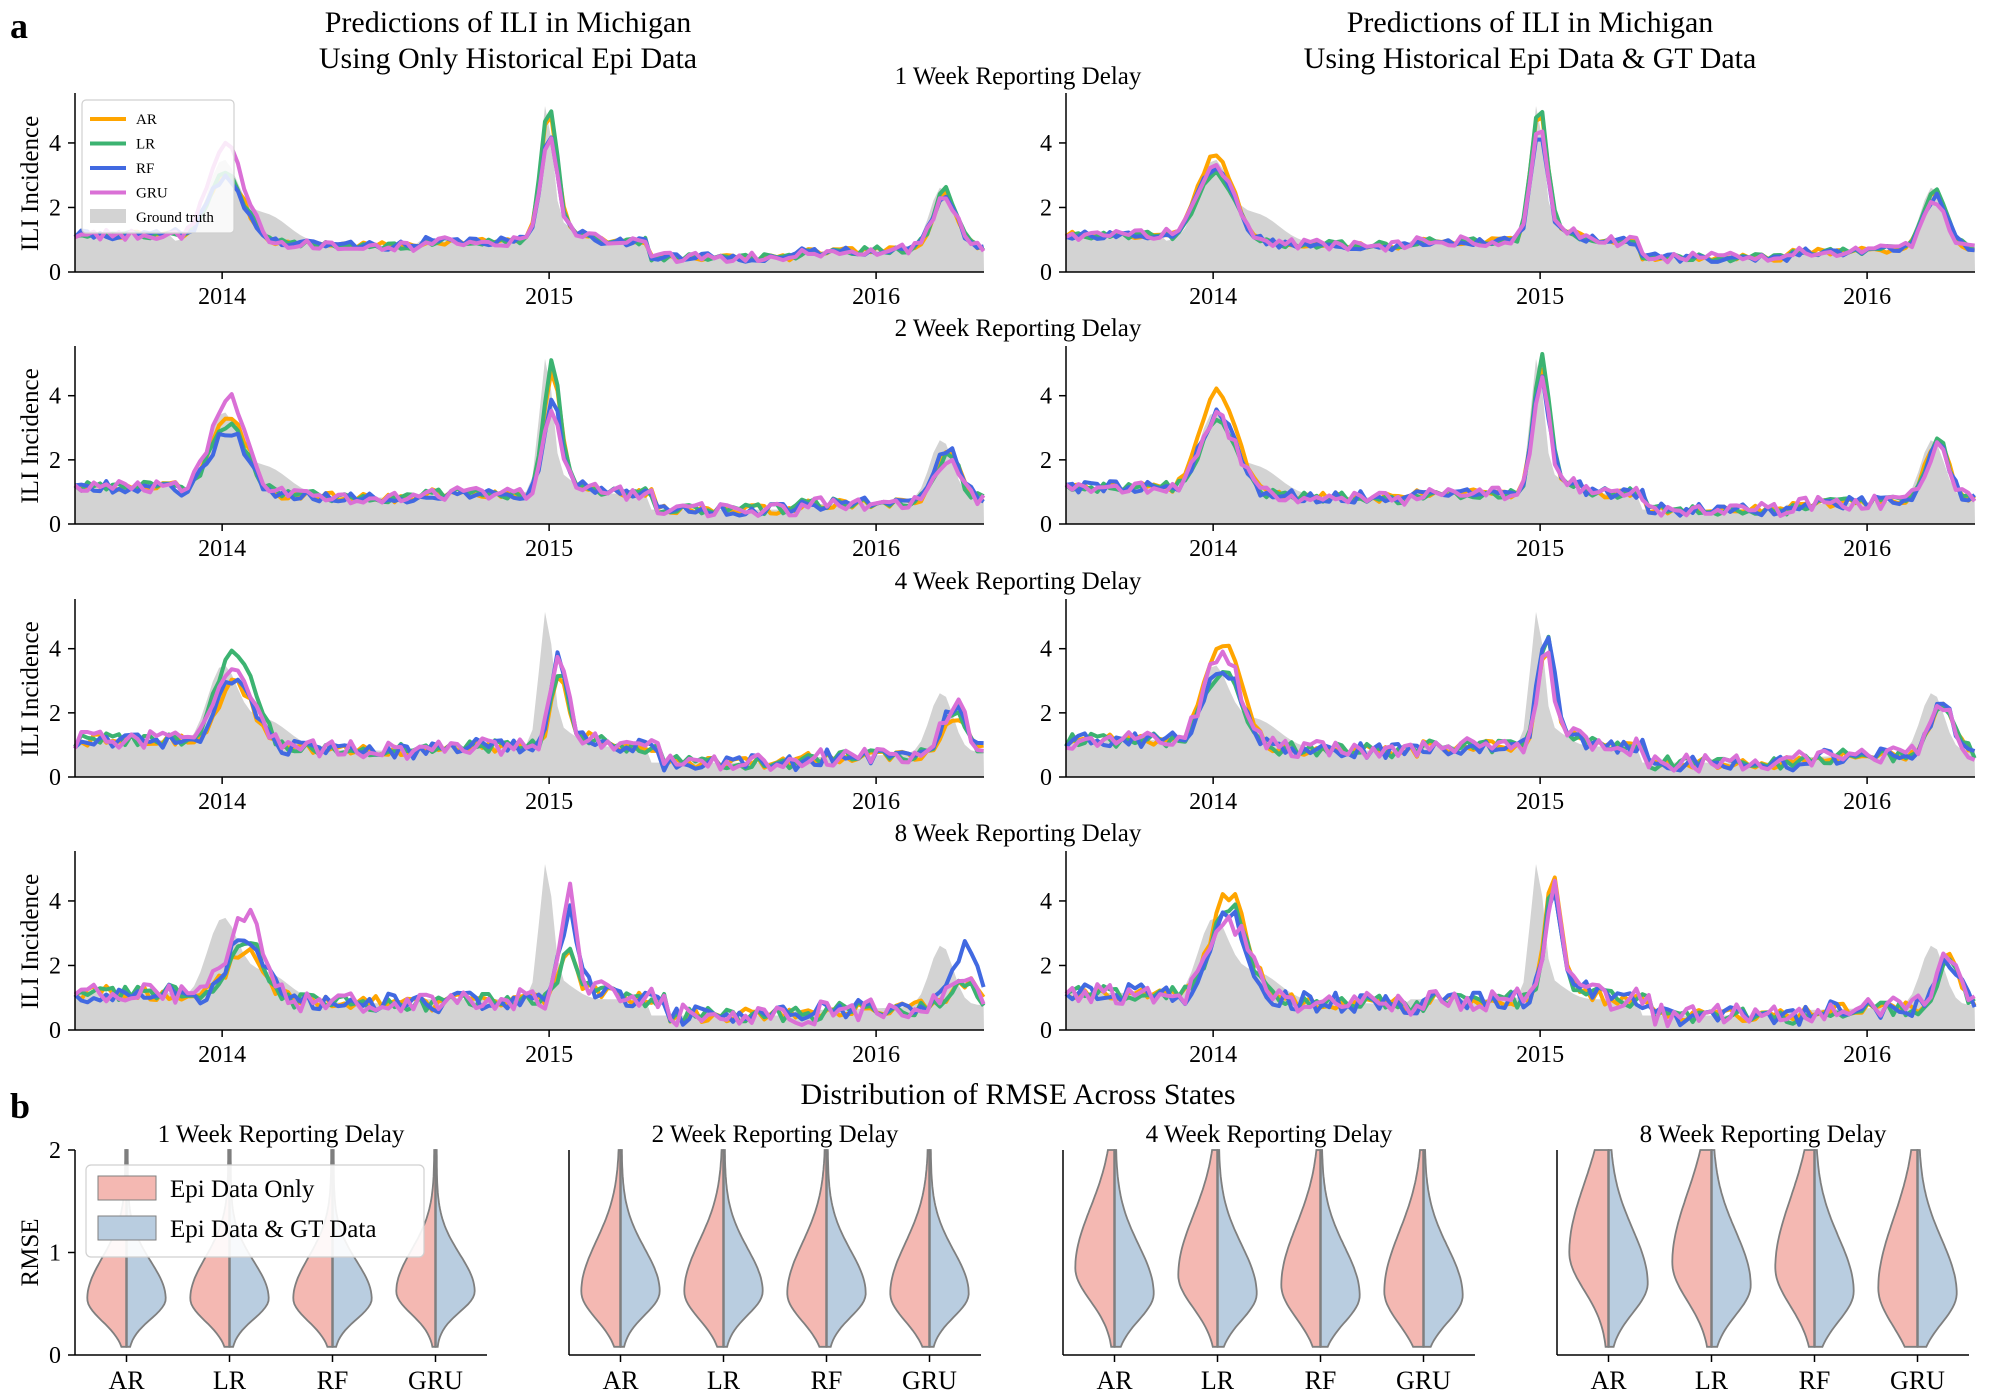 The height and width of the screenshot is (1400, 2000). I want to click on violin-subplot-3-title: 4 Week Reporting Delay, so click(1269, 1134).